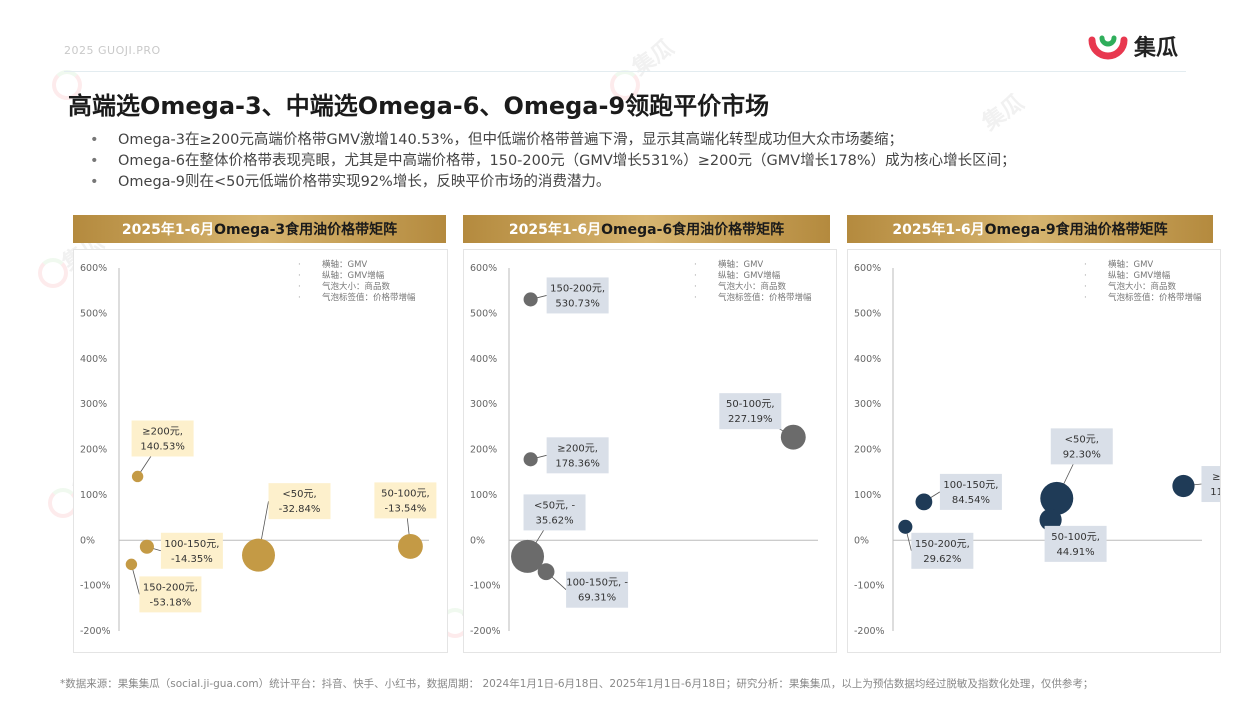 The width and height of the screenshot is (1250, 703). Describe the element at coordinates (942, 559) in the screenshot. I see `data-label-text: 29.62%` at that location.